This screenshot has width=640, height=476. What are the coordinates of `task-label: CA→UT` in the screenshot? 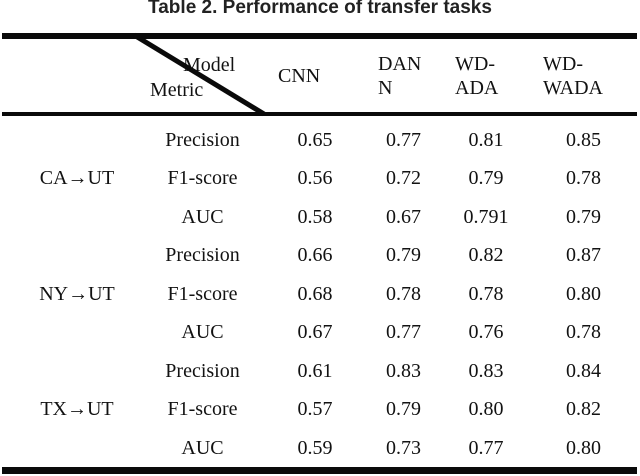 It's located at (77, 178).